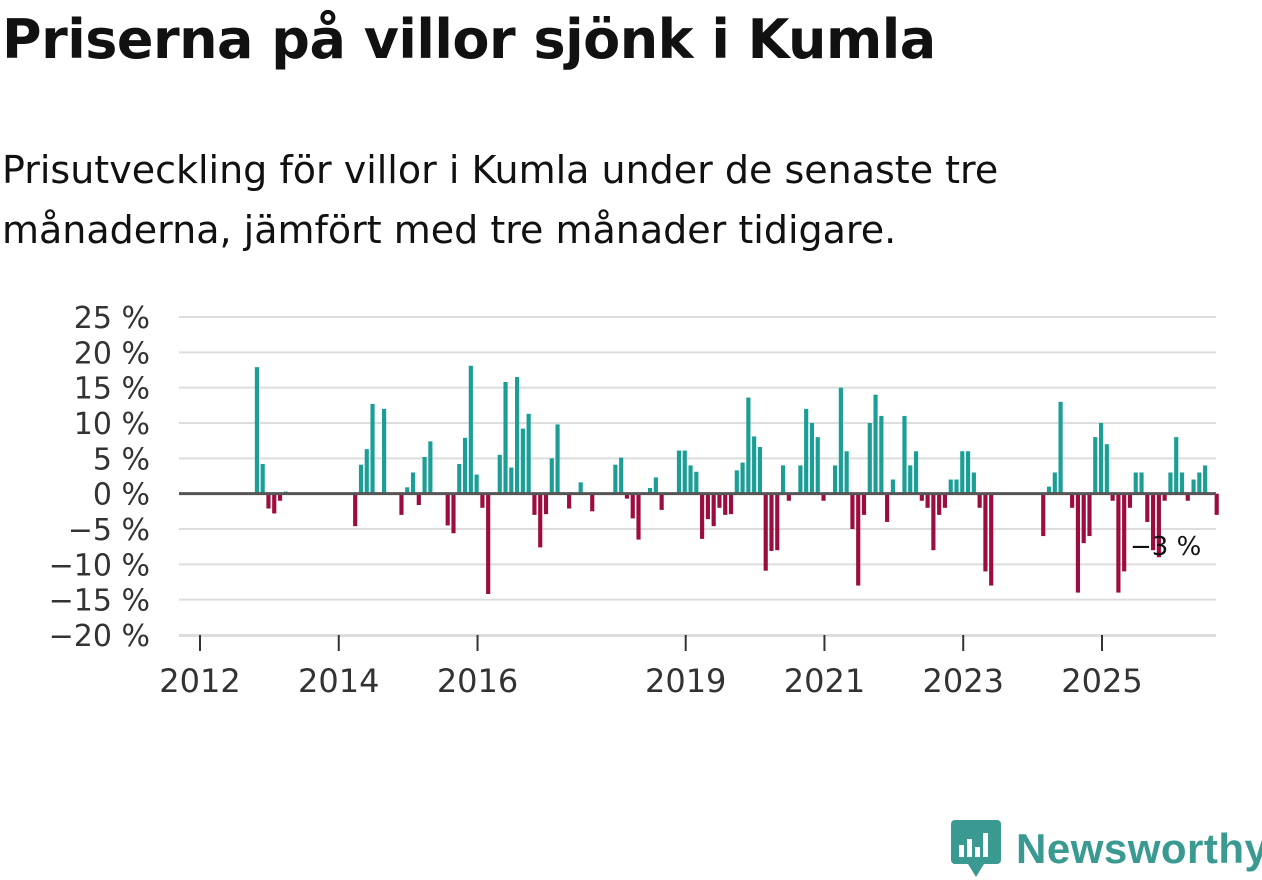  I want to click on brand-logo: Newsworthy, so click(1106, 849).